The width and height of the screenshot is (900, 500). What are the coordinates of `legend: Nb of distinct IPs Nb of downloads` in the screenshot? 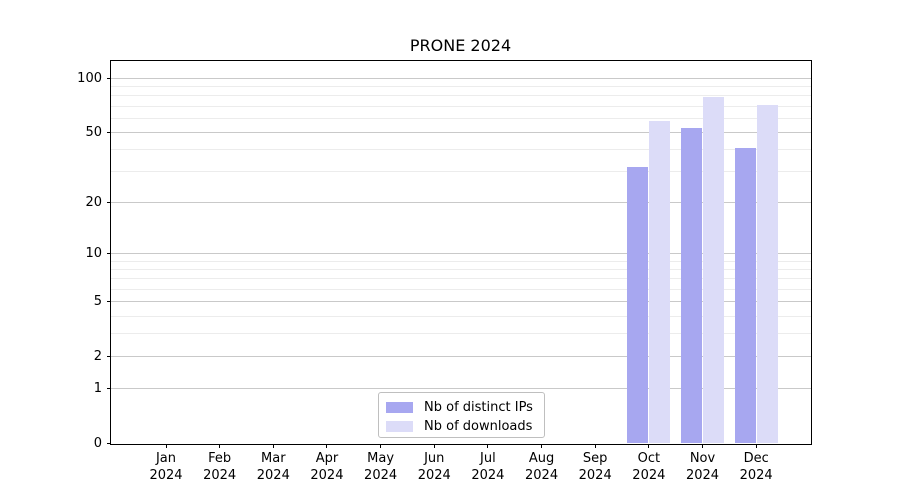 It's located at (461, 415).